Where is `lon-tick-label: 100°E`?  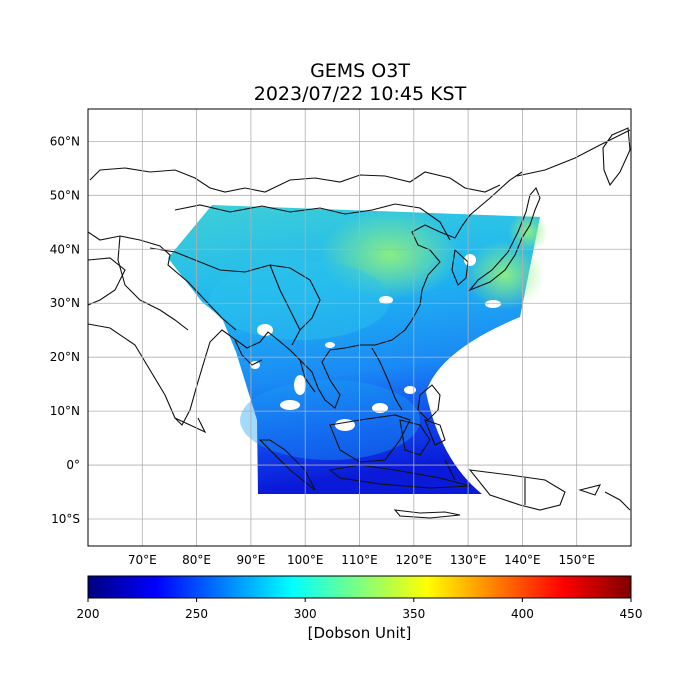
lon-tick-label: 100°E is located at coordinates (305, 560).